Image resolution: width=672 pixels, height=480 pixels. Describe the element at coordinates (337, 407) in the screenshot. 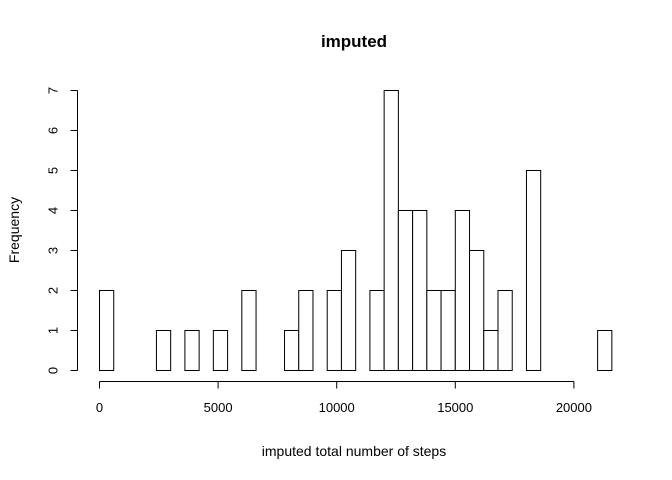

I see `x-tick-label: 10000` at that location.